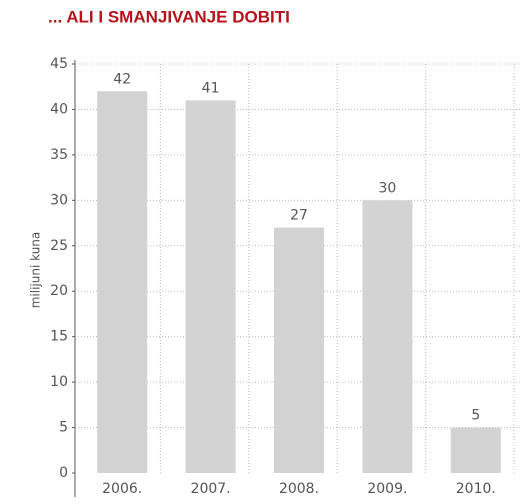  What do you see at coordinates (169, 16) in the screenshot?
I see `chart-title: ... ALI I SMANJIVANJE DOBITI` at bounding box center [169, 16].